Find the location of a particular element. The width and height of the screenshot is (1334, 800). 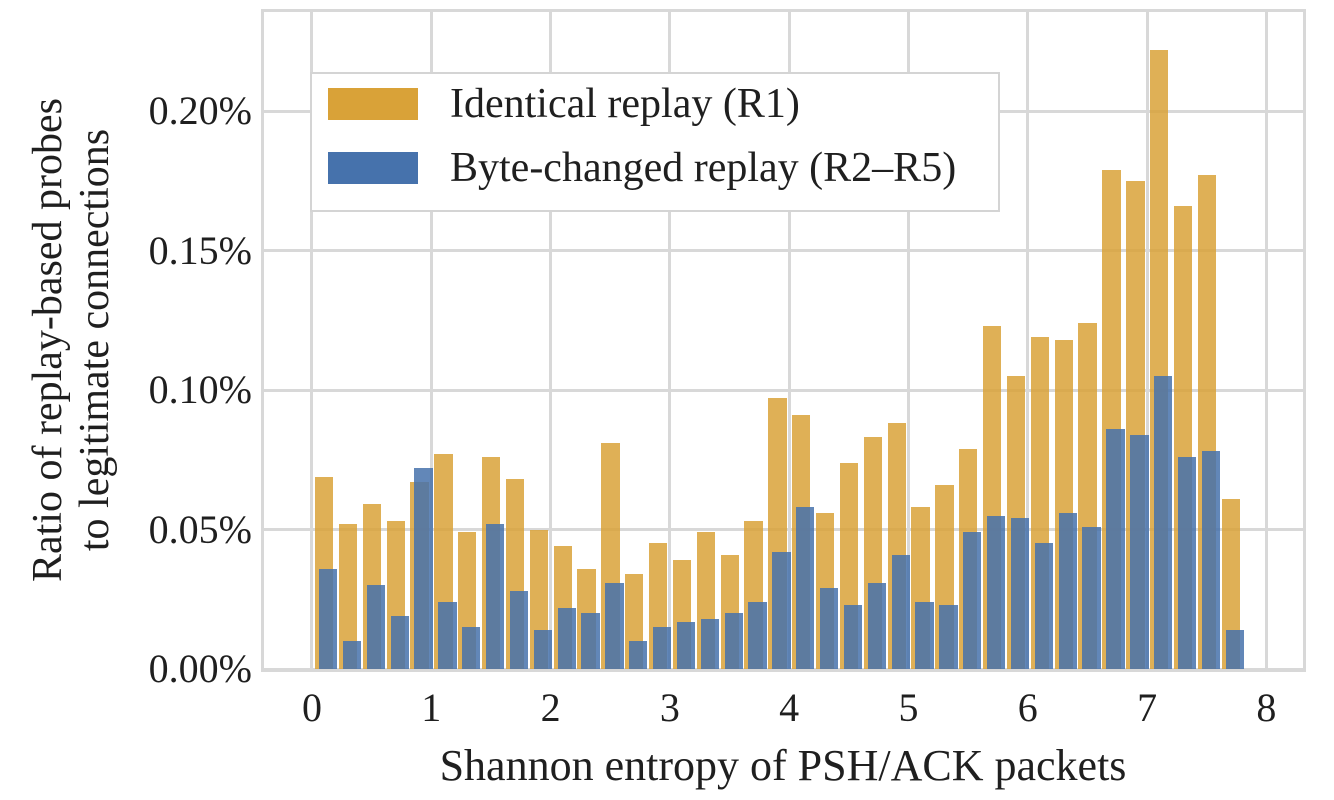

y-tick-label-0.10%: 0.10% is located at coordinates (200, 390).